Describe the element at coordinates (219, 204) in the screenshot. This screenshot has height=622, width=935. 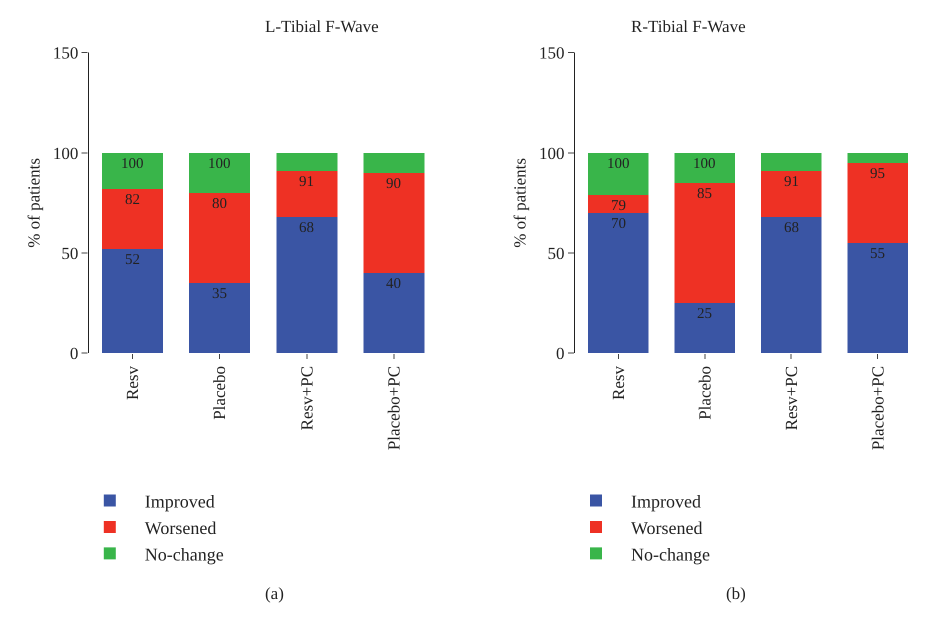
I see `annotation: 80` at that location.